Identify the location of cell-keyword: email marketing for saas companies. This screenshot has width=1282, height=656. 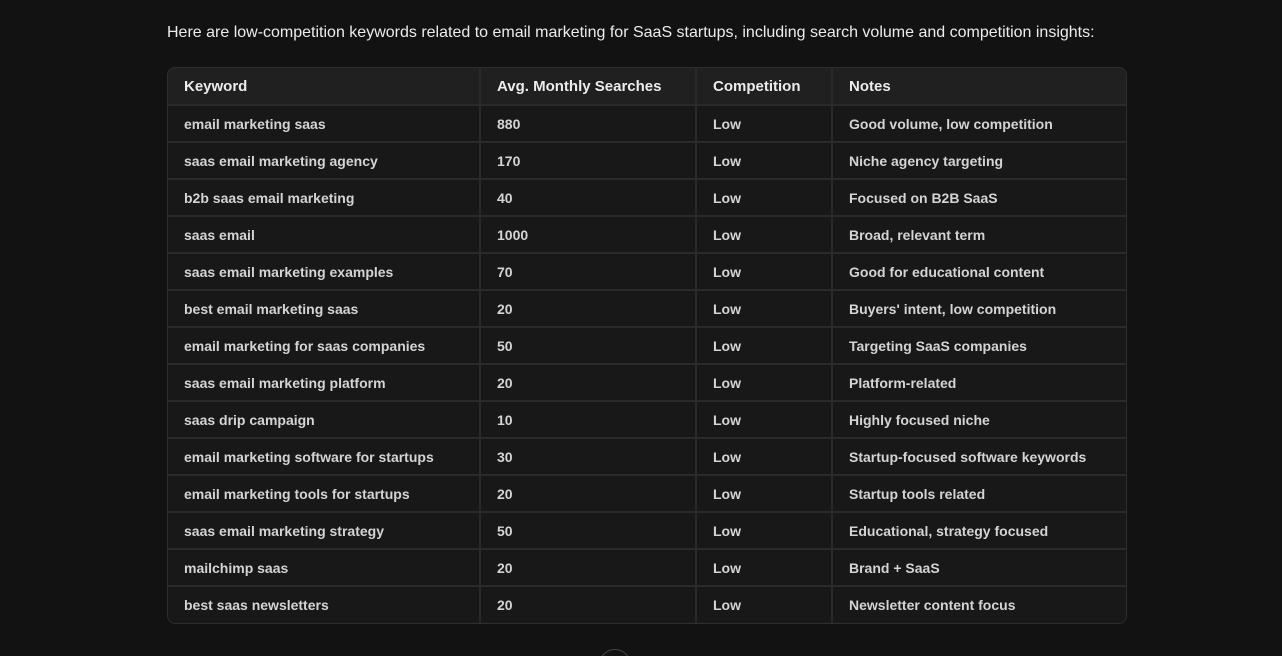
(324, 346).